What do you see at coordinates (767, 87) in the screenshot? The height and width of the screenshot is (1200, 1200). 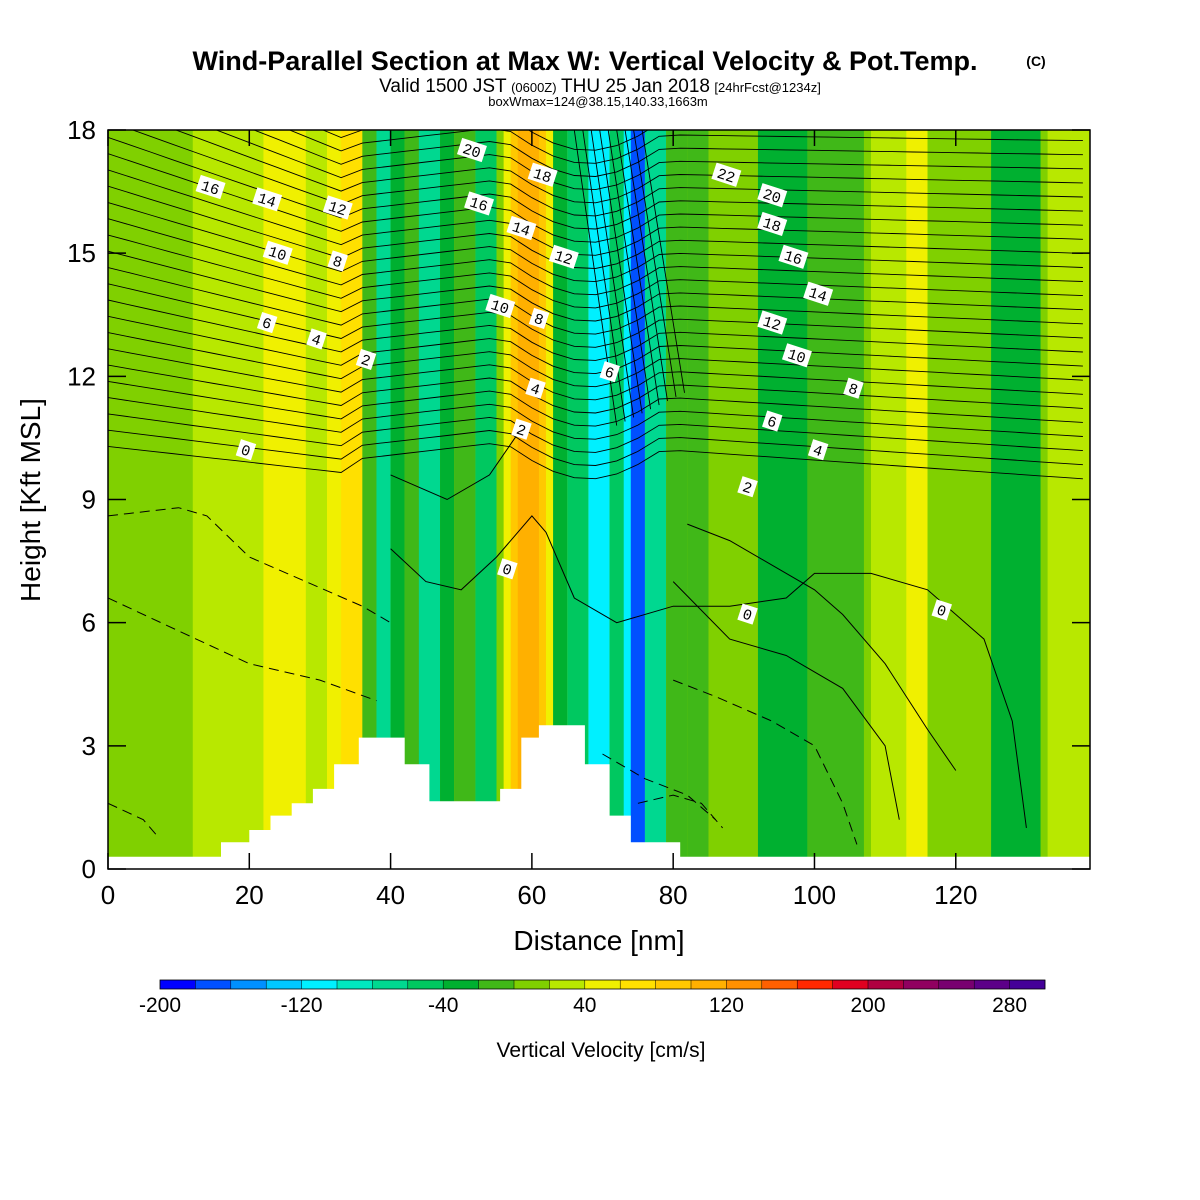 I see `forecast-info: [24hrFcst@1234z]` at bounding box center [767, 87].